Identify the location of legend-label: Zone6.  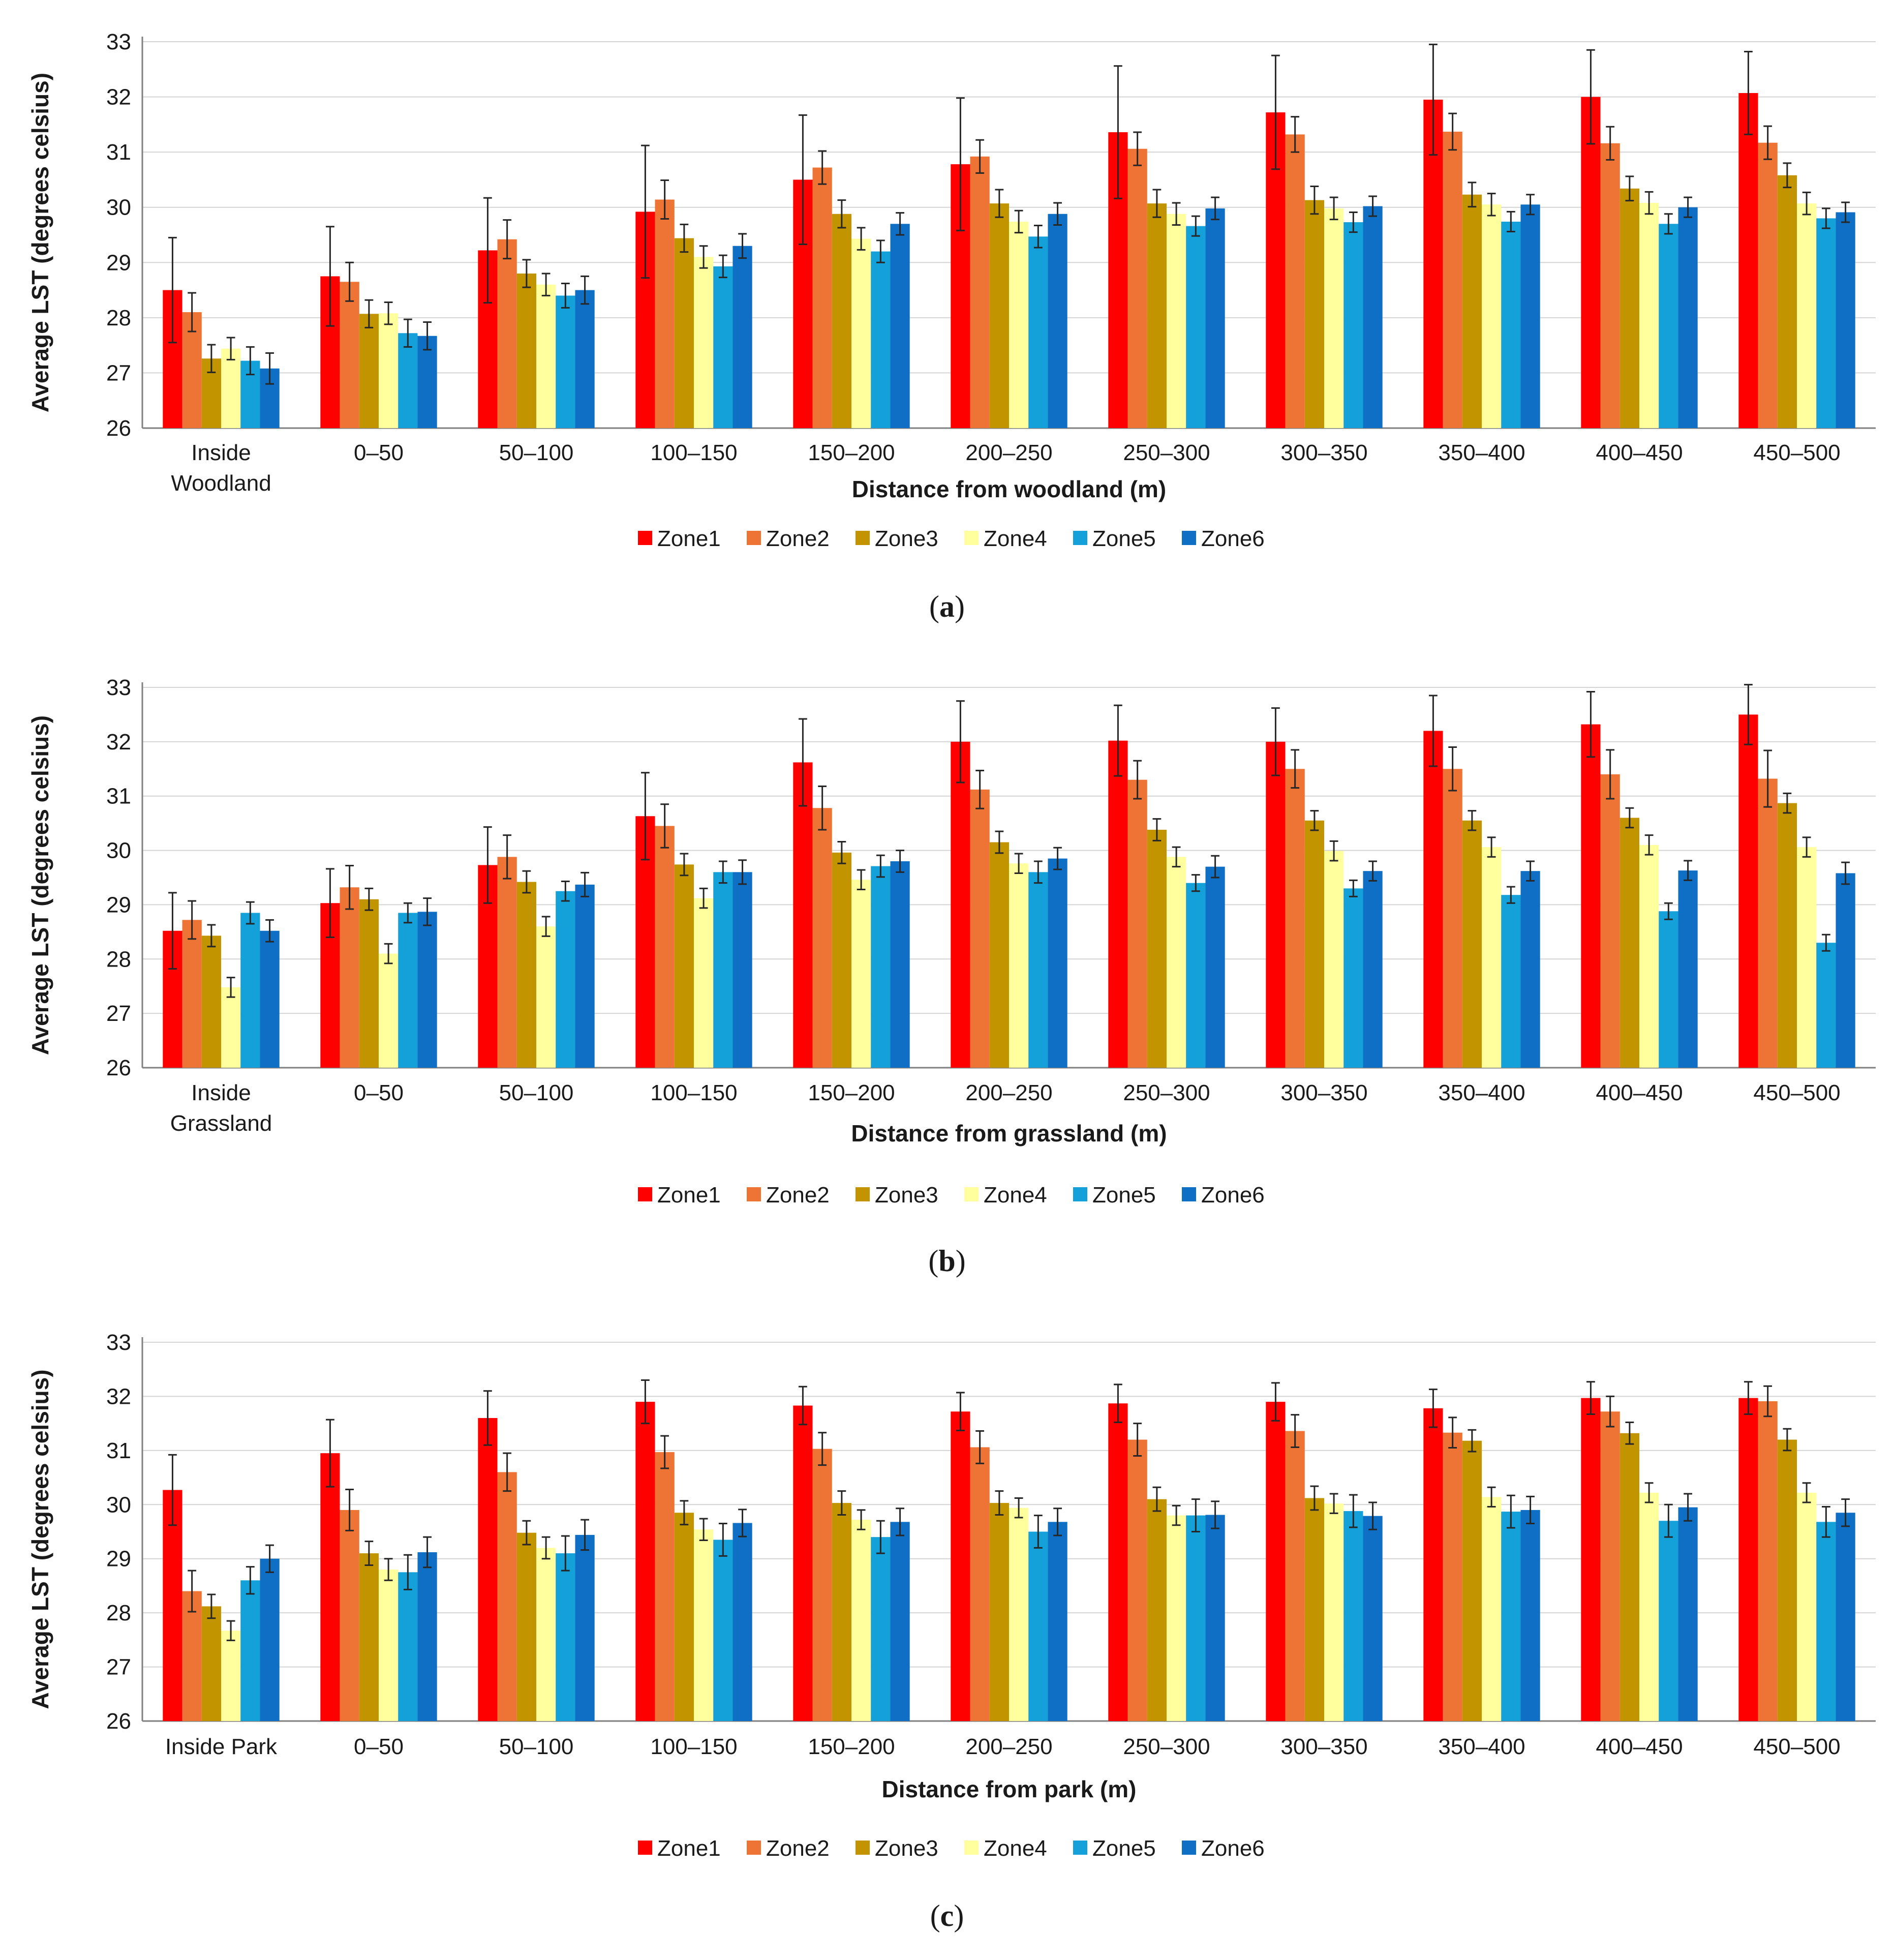
(1233, 538).